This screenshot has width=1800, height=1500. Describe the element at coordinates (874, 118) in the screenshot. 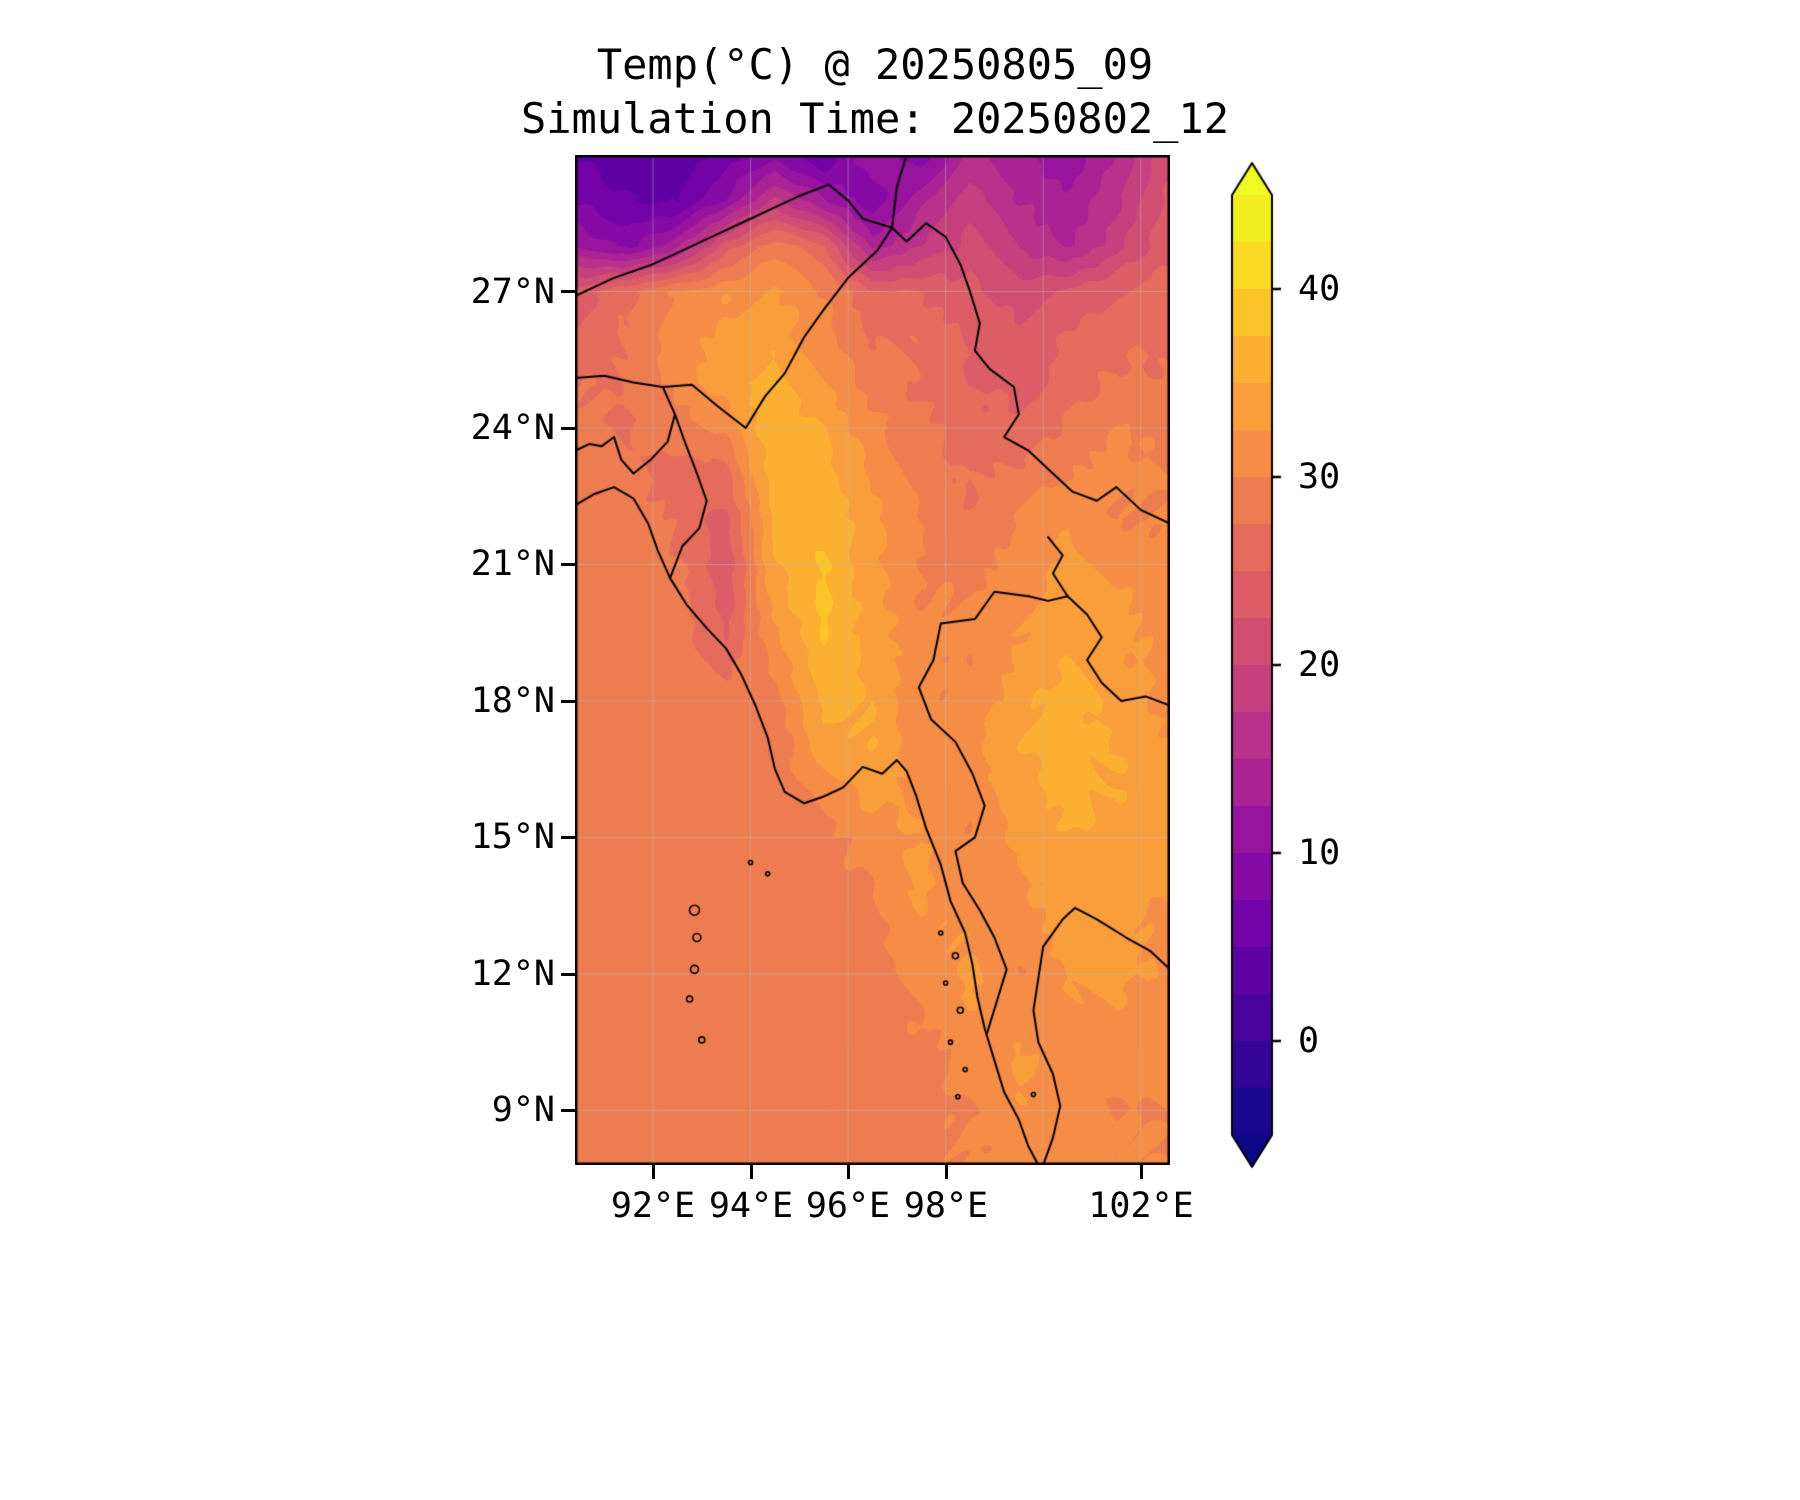

I see `chart-subtitle: Simulation Time: 20250802_12` at that location.